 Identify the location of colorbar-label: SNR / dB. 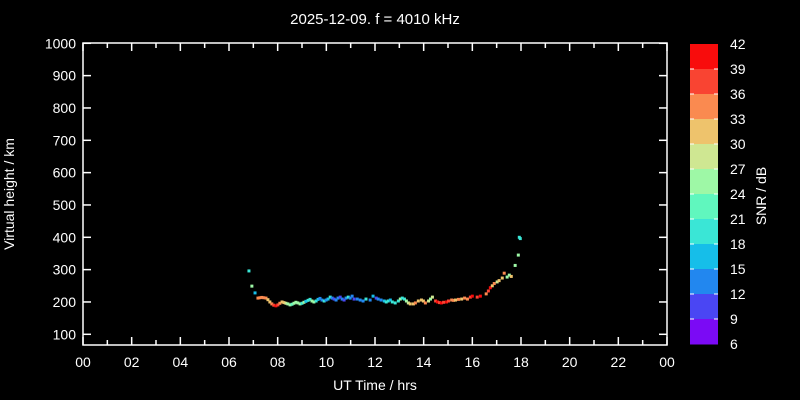
(761, 196).